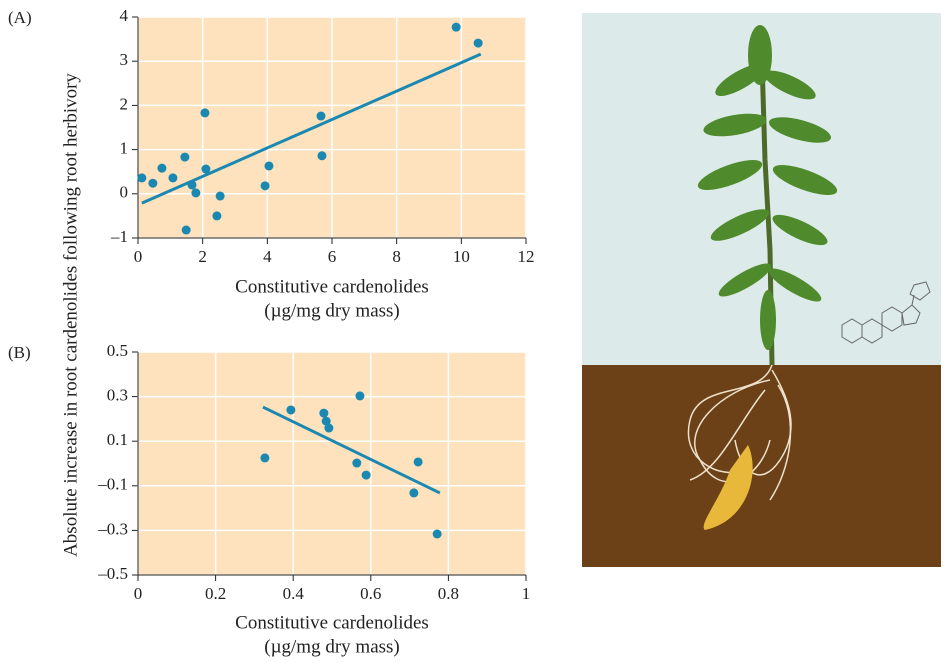  What do you see at coordinates (112, 484) in the screenshot?
I see `y-tick-label: –0.1` at bounding box center [112, 484].